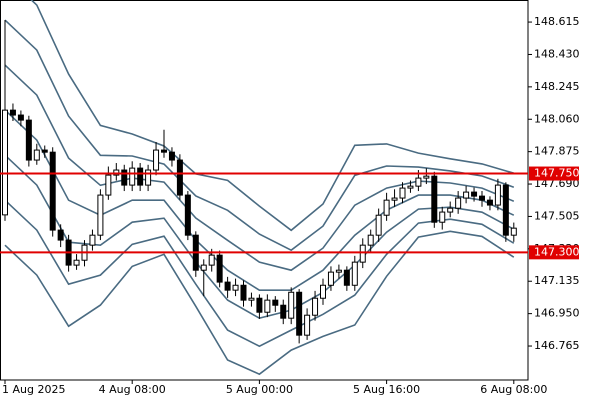 The image size is (600, 400). Describe the element at coordinates (132, 389) in the screenshot. I see `x-tick-label: 4 Aug 08:00` at that location.